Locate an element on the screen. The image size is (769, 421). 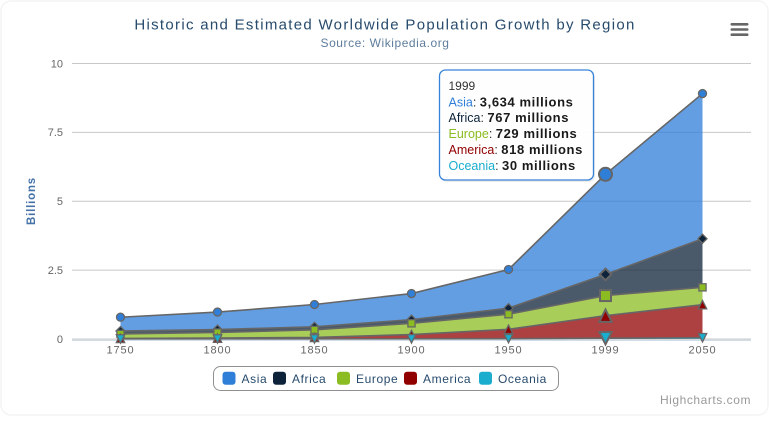
svg-text: 2.5 is located at coordinates (55, 271).